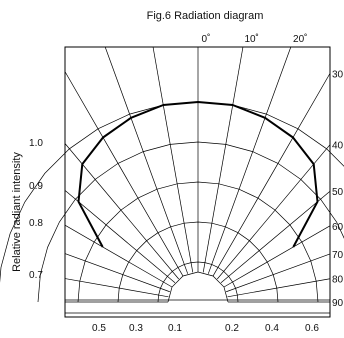 This screenshot has height=338, width=344. I want to click on angle-label: 40, so click(338, 146).